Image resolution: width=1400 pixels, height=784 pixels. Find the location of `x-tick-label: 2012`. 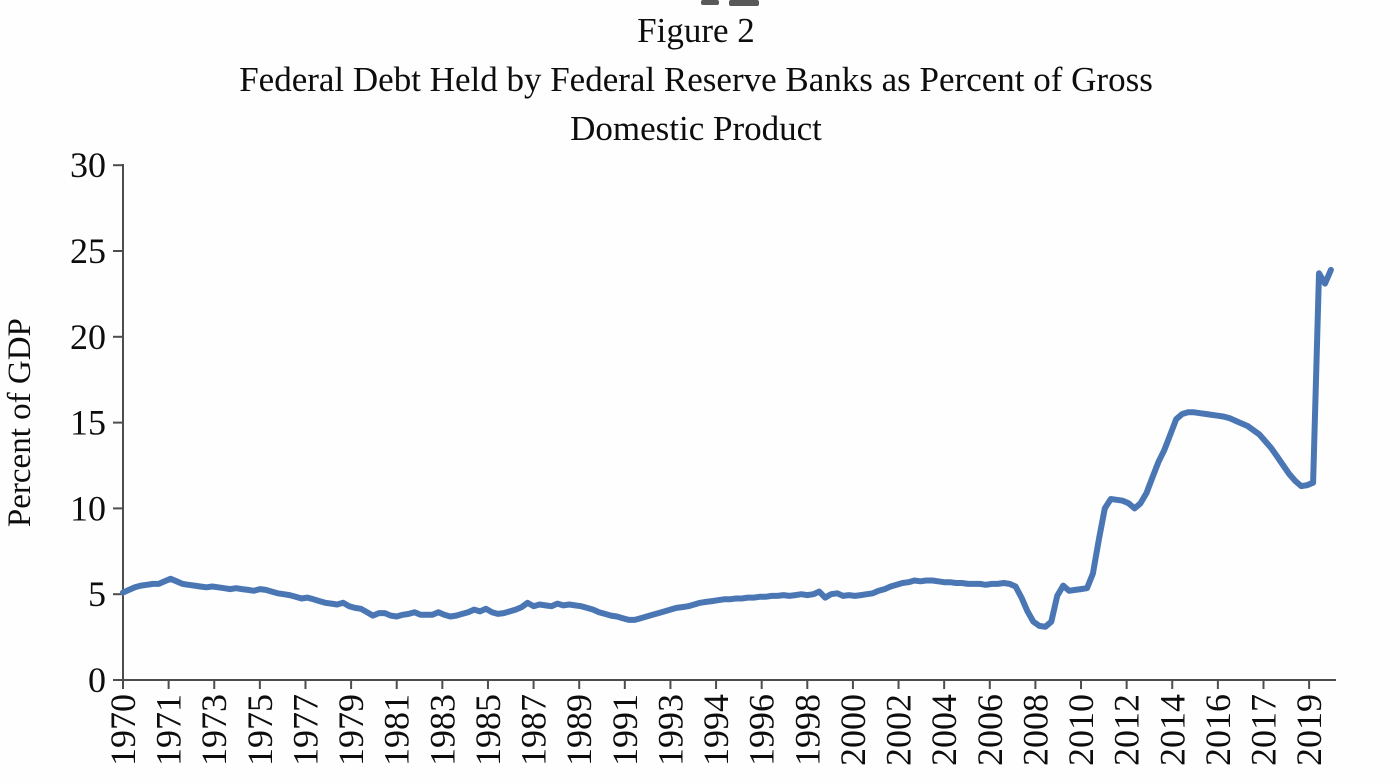

x-tick-label: 2012 is located at coordinates (1127, 730).